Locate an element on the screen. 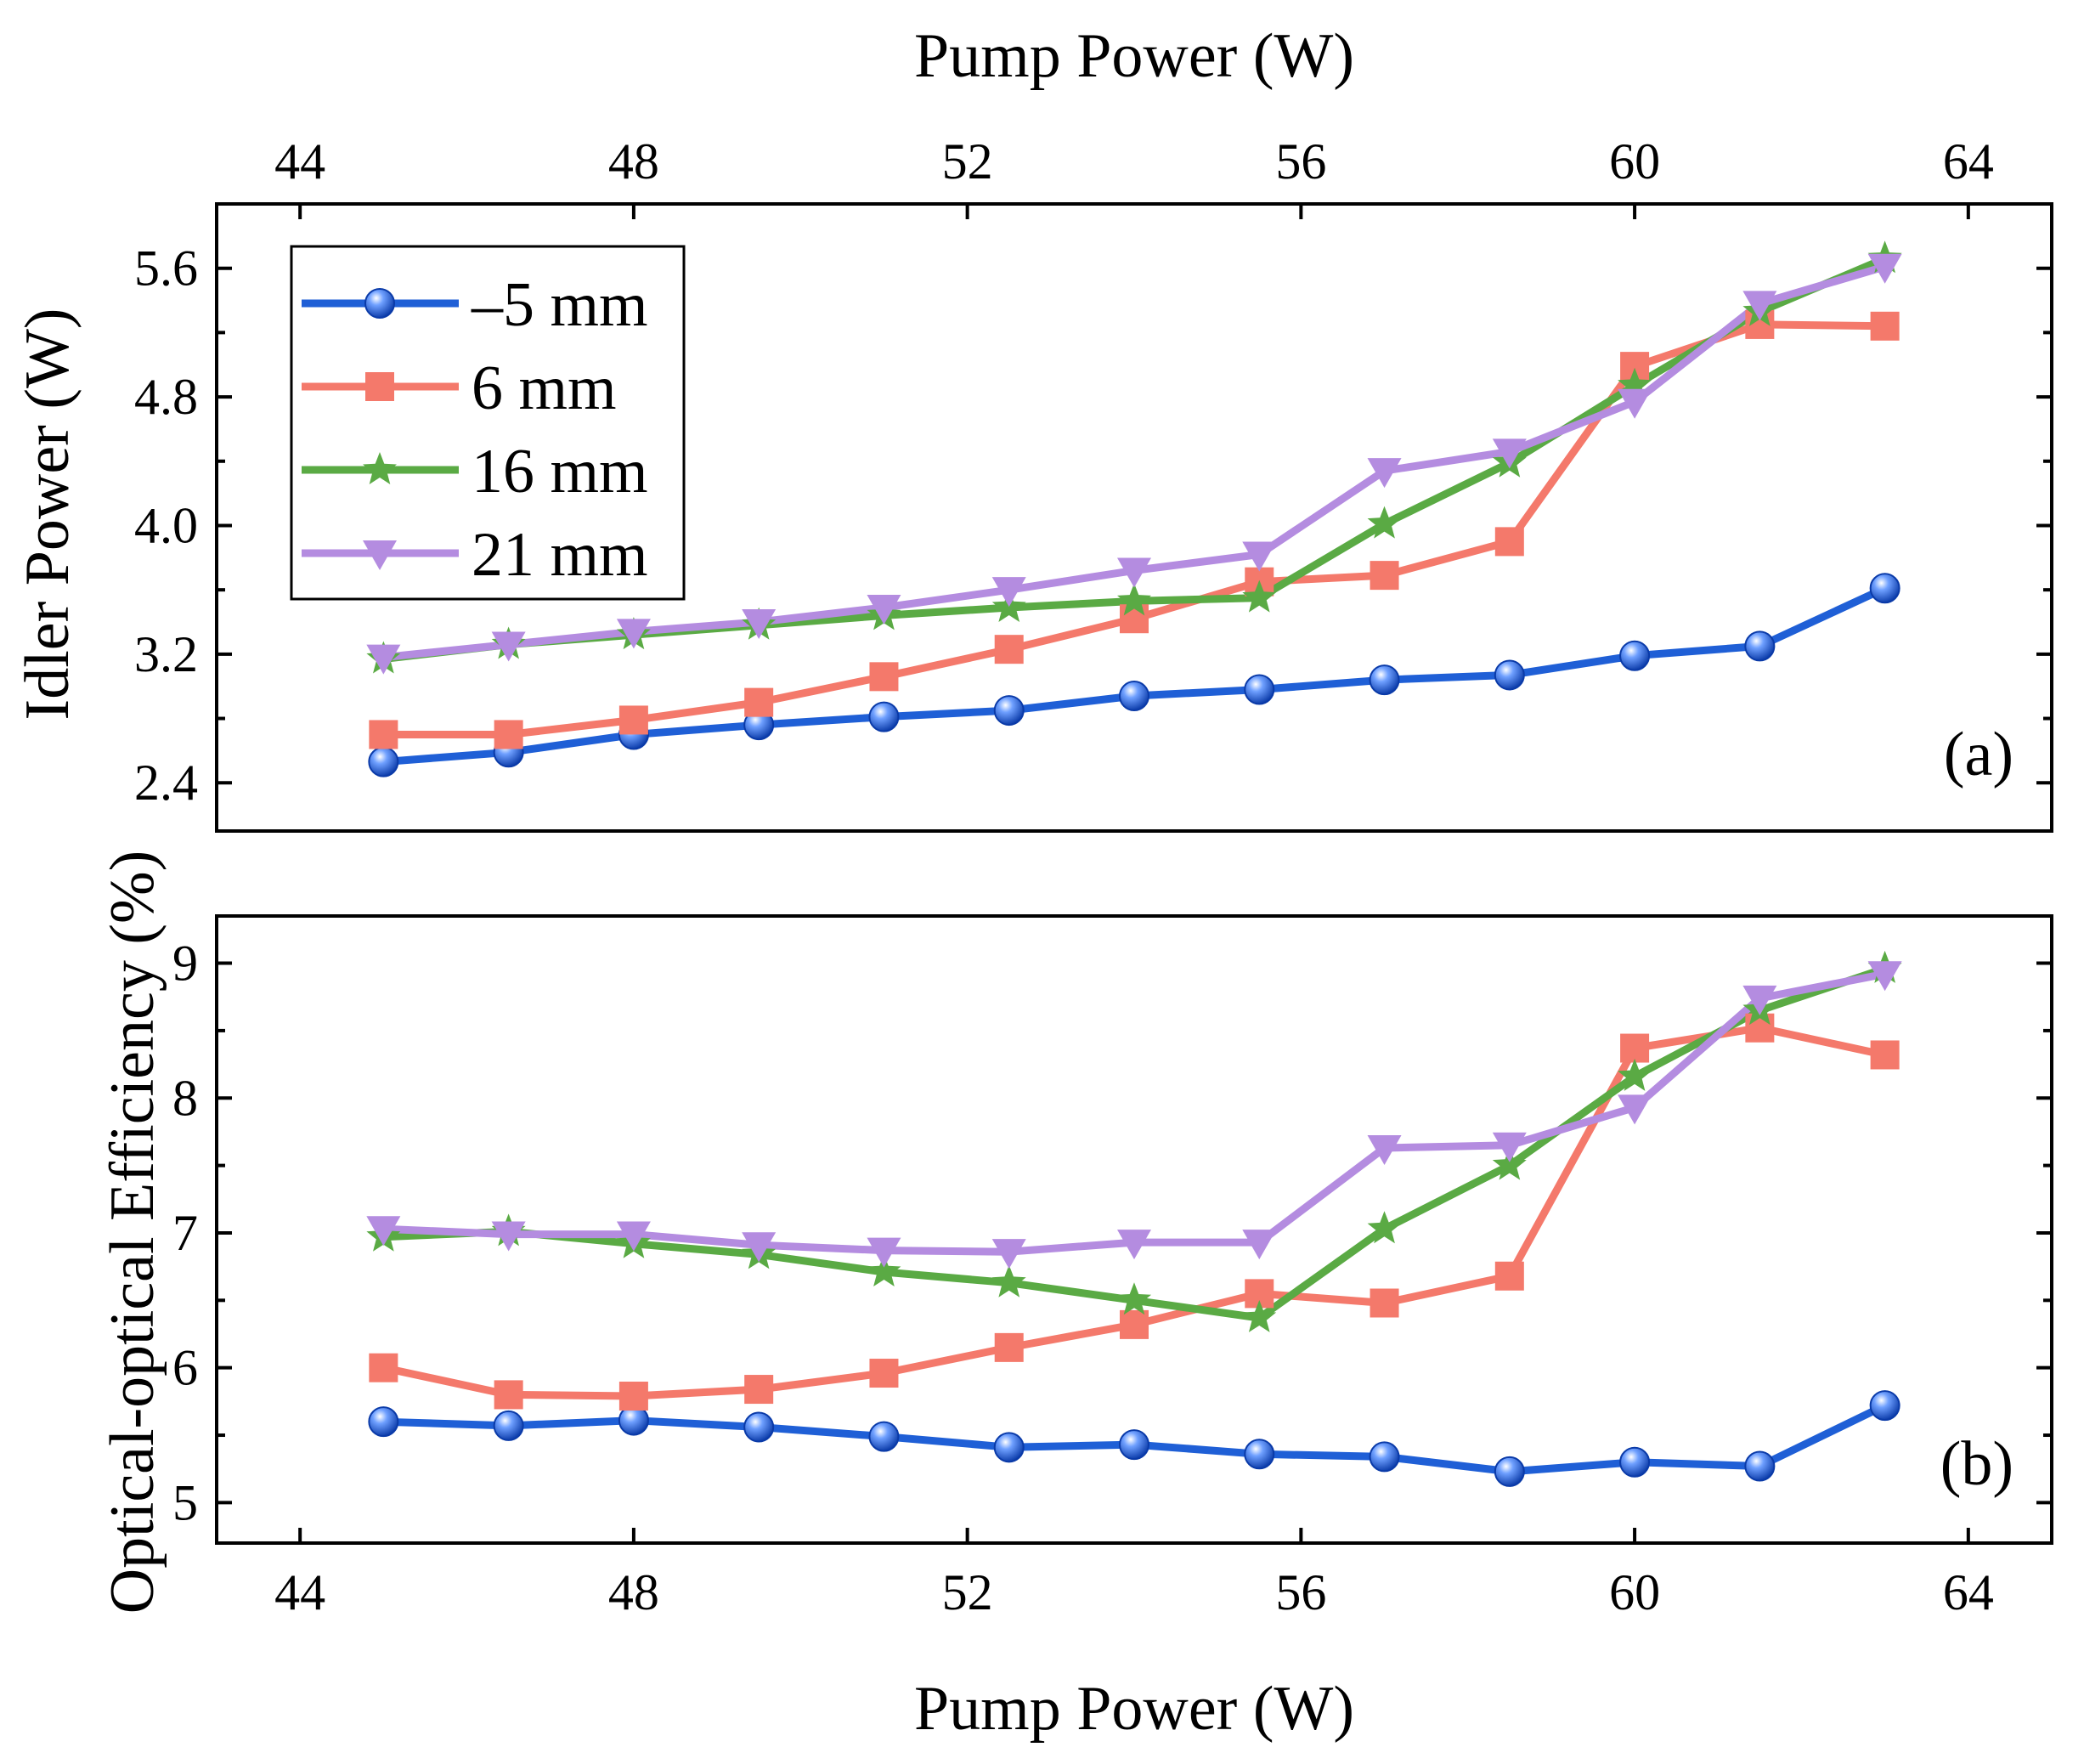 This screenshot has height=1764, width=2084. top-panel-label: (a) is located at coordinates (1978, 754).